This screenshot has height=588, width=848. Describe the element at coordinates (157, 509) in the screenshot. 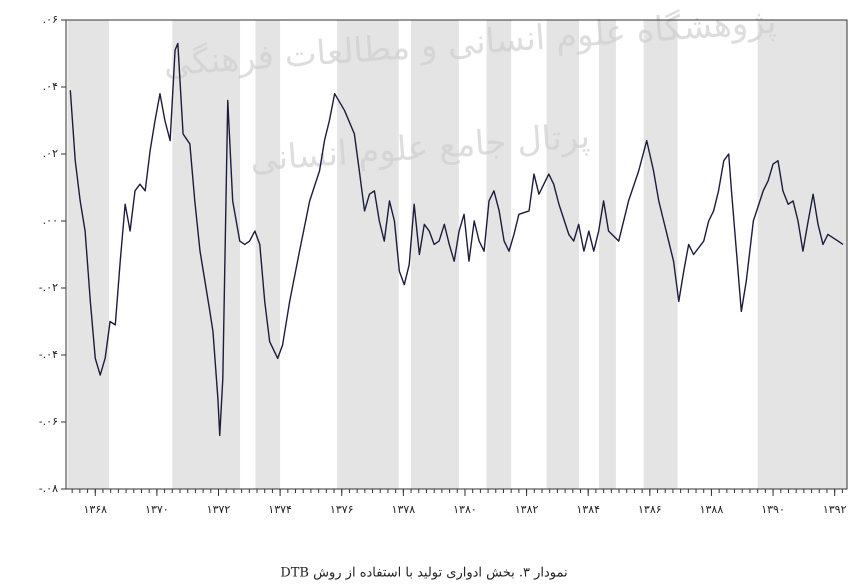

I see `x-tick-label: ۱۳۷۰` at that location.